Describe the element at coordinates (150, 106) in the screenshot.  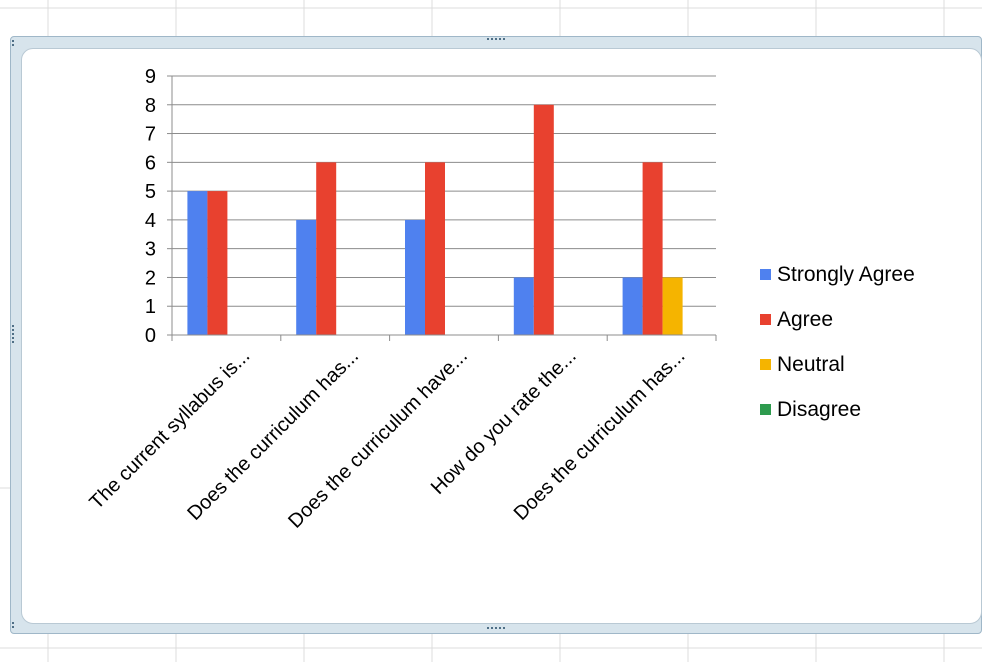
I see `y-tick-label: 8` at that location.